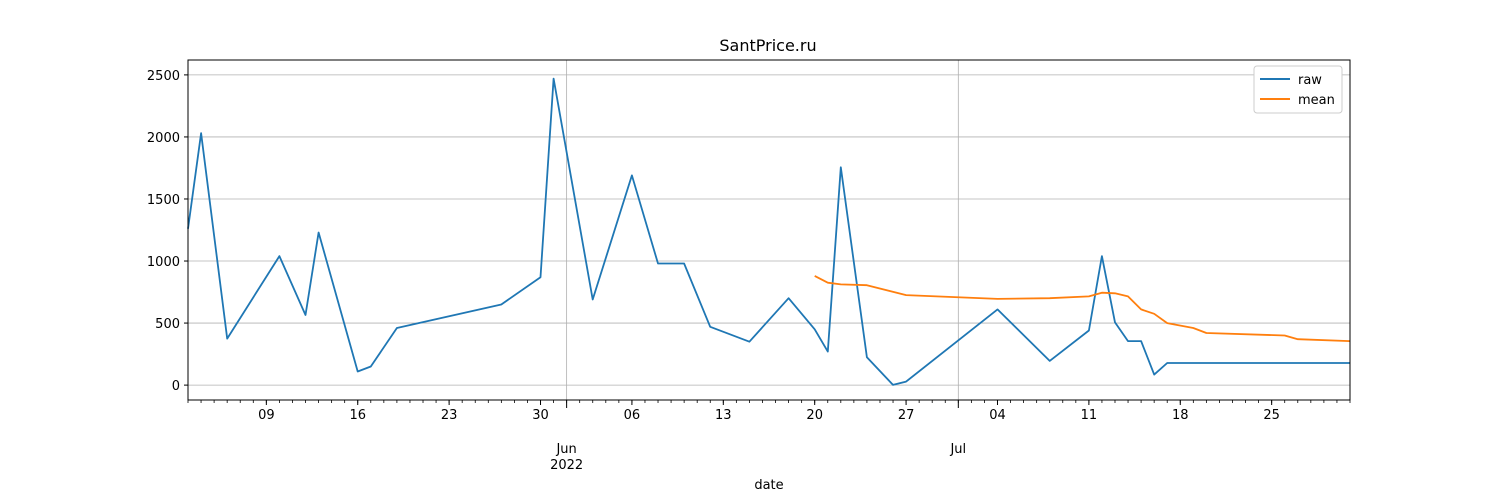 The width and height of the screenshot is (1500, 500). Describe the element at coordinates (1310, 80) in the screenshot. I see `legend-label-raw: raw` at that location.